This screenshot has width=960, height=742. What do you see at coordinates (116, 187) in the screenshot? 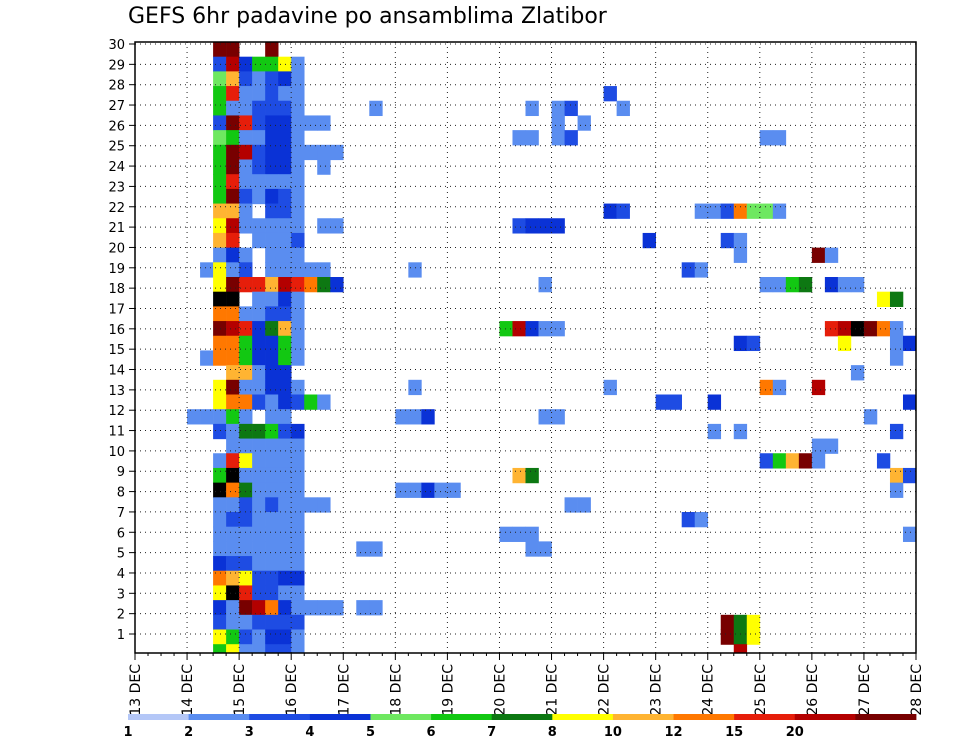
I see `y-tick-label: 23` at bounding box center [116, 187].